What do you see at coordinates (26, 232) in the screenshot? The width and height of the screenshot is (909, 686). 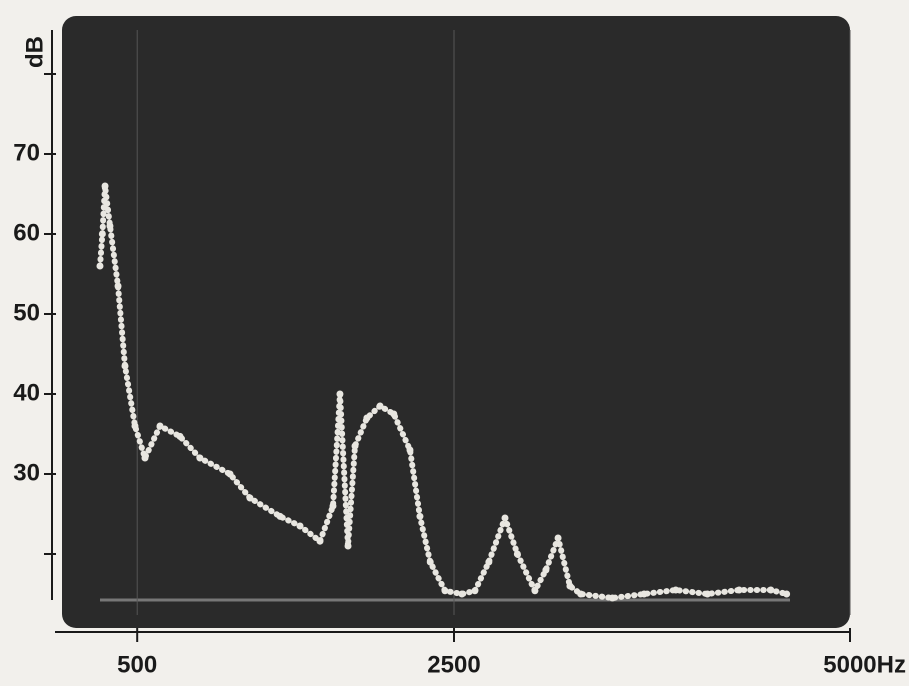 I see `y-tick-label: 60` at bounding box center [26, 232].